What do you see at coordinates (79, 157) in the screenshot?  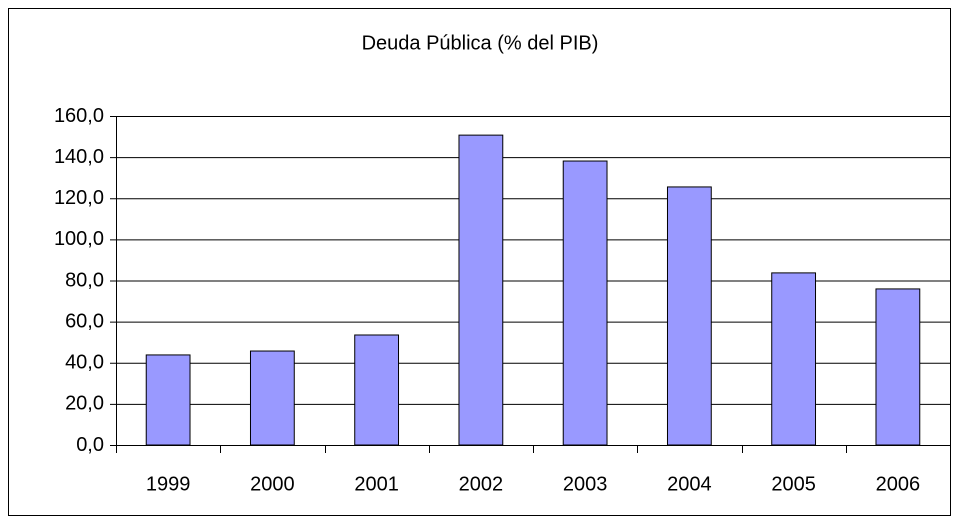 I see `y-tick-label: 140,0` at bounding box center [79, 157].